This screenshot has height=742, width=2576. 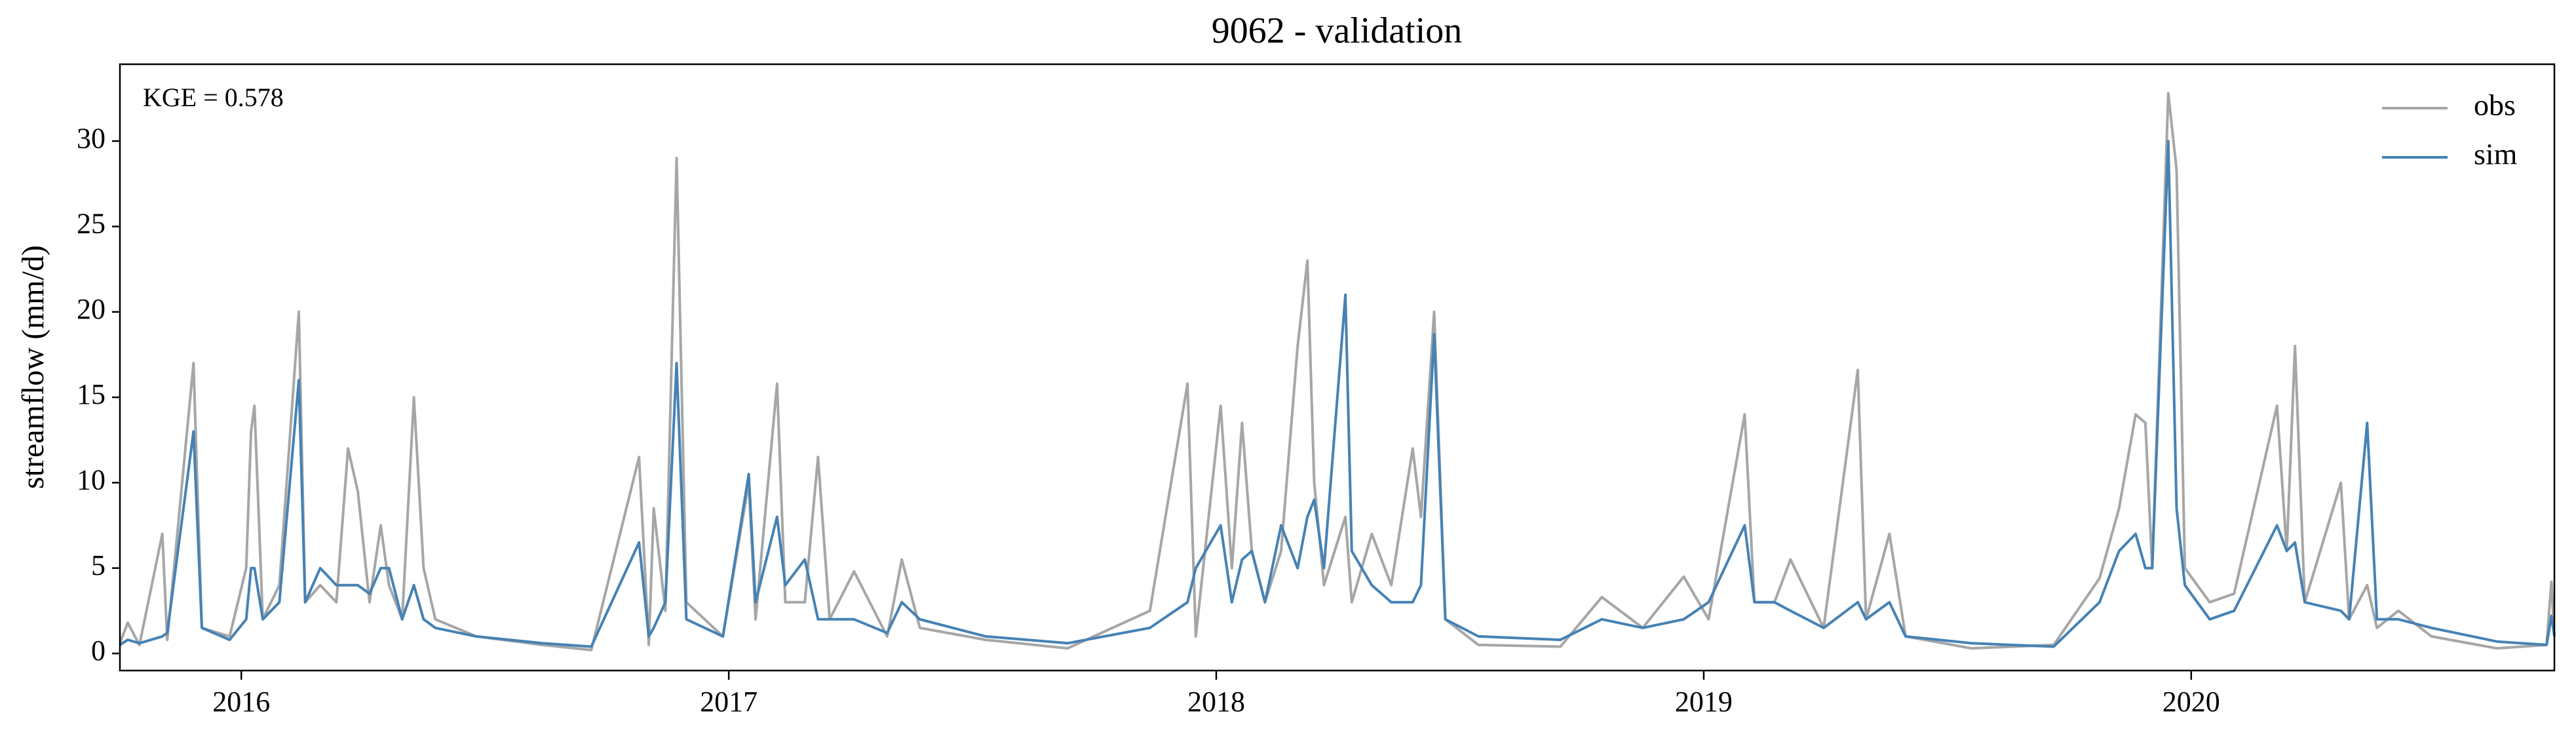 I want to click on x-tick-label: 2020, so click(x=2191, y=702).